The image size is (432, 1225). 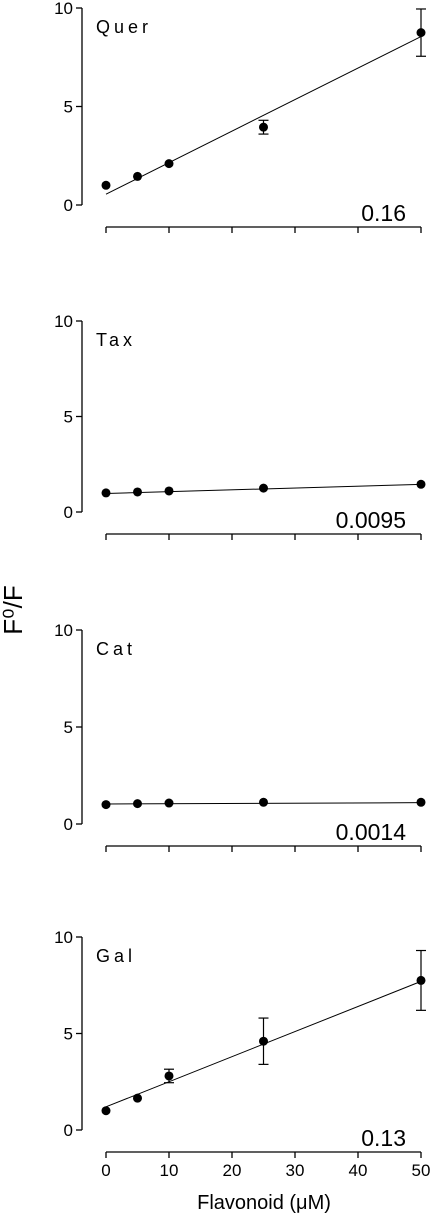 I want to click on x-tick-label: 40, so click(x=358, y=1170).